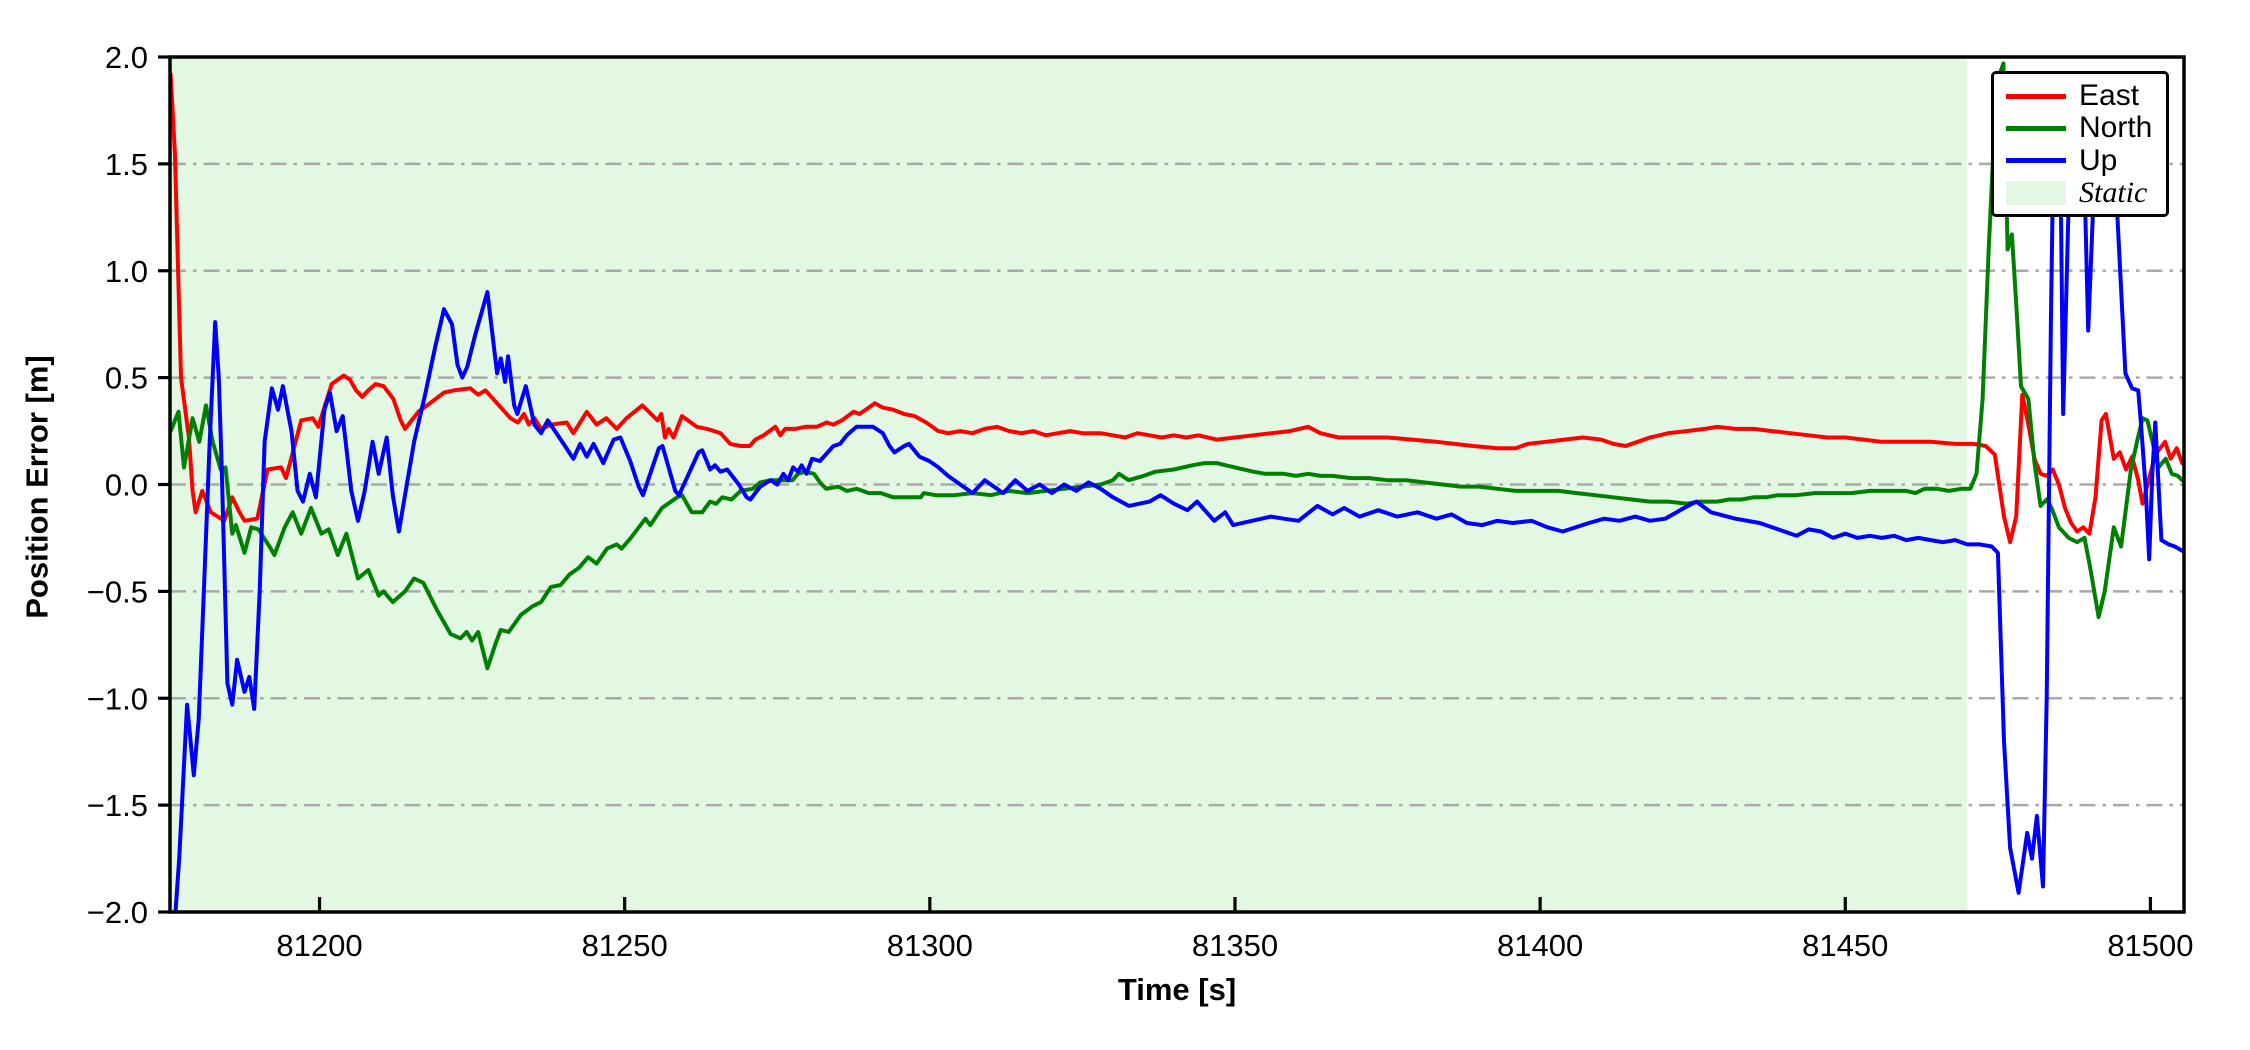 The width and height of the screenshot is (2250, 1050). What do you see at coordinates (117, 698) in the screenshot?
I see `y-tick-label-−1.0: −1.0` at bounding box center [117, 698].